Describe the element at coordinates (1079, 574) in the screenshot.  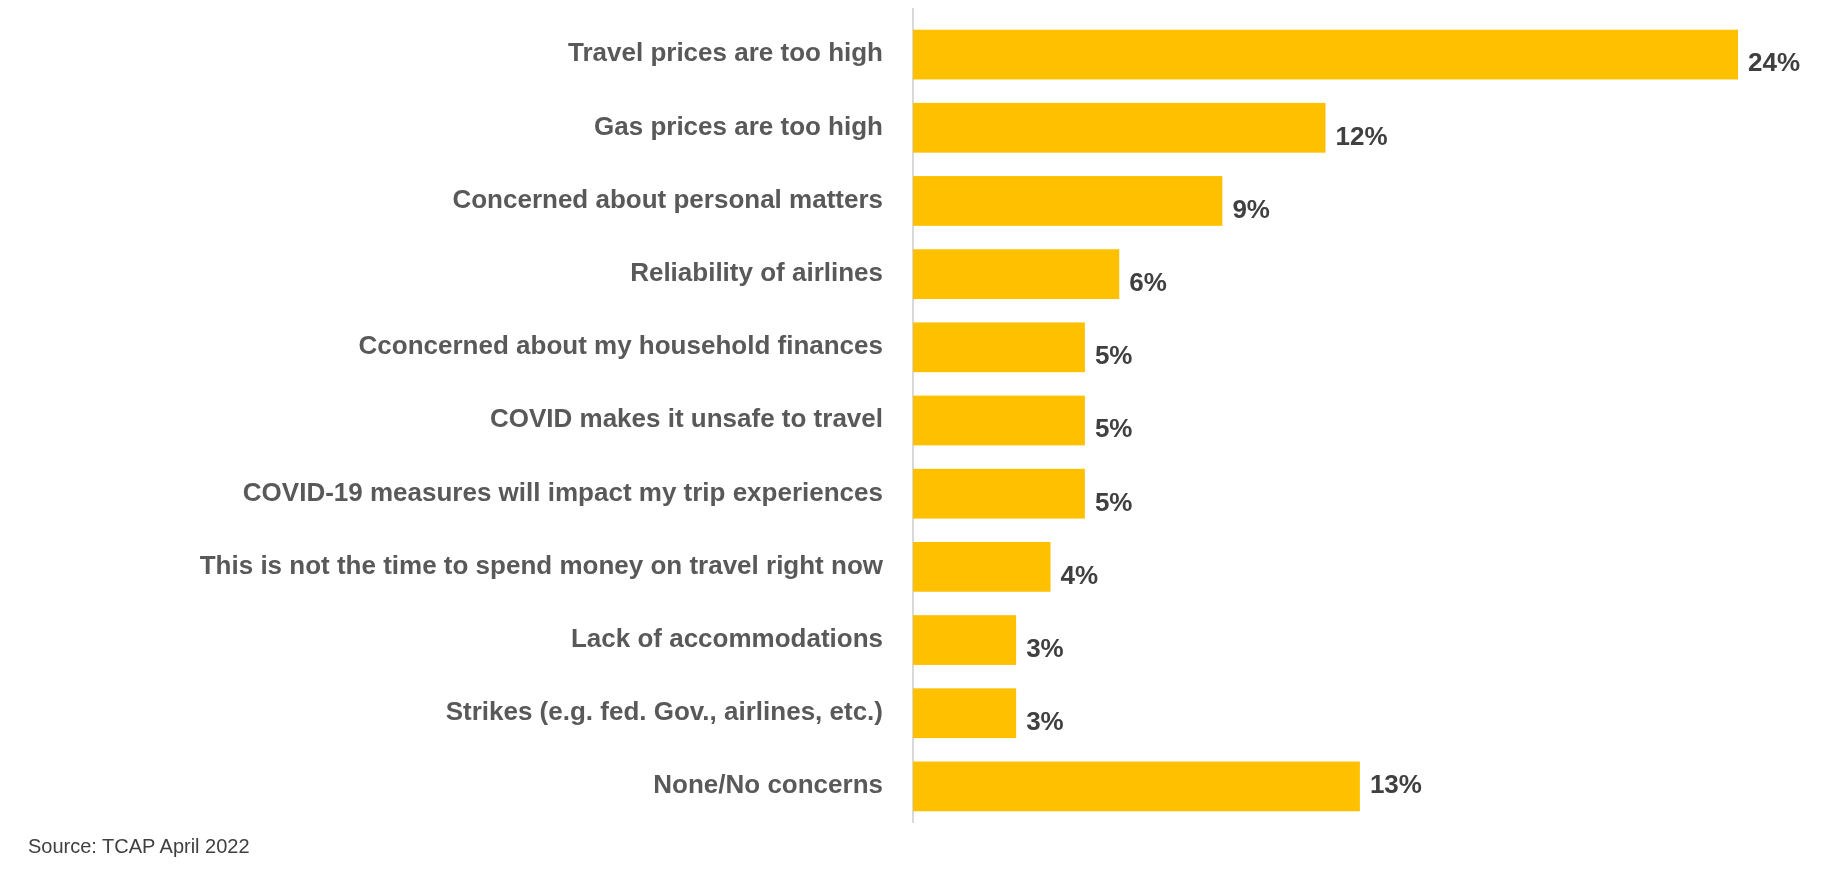
I see `data-label: 4%` at that location.